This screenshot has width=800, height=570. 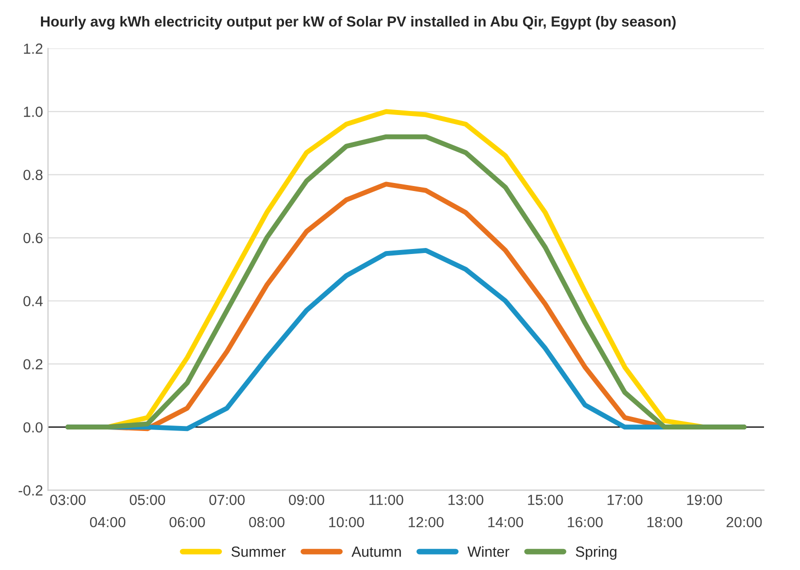 I want to click on y-tick-label: -0.2, so click(x=30, y=490).